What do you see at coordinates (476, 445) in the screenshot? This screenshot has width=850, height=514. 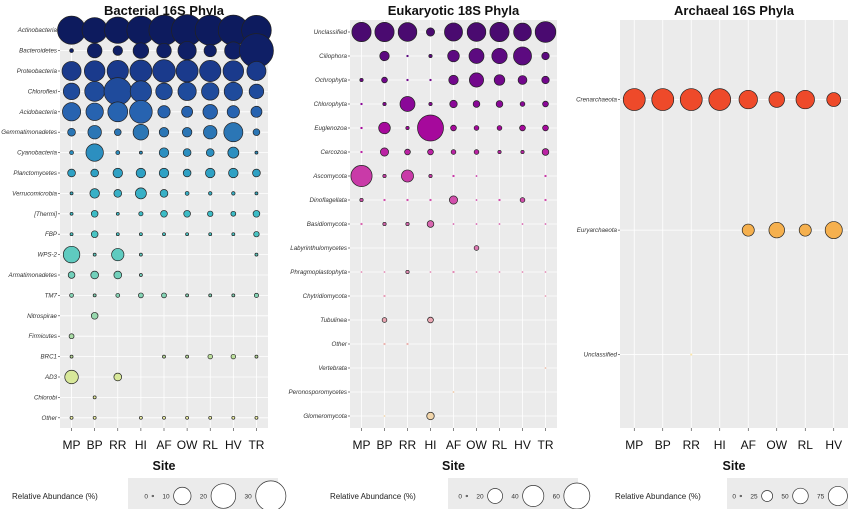 I see `x-tick-label: OW` at bounding box center [476, 445].